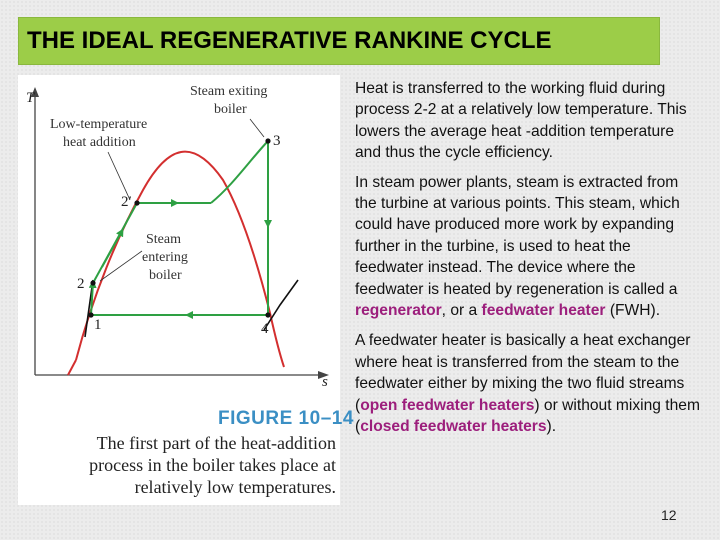  What do you see at coordinates (72, 367) in the screenshot?
I see `liquid-line` at bounding box center [72, 367].